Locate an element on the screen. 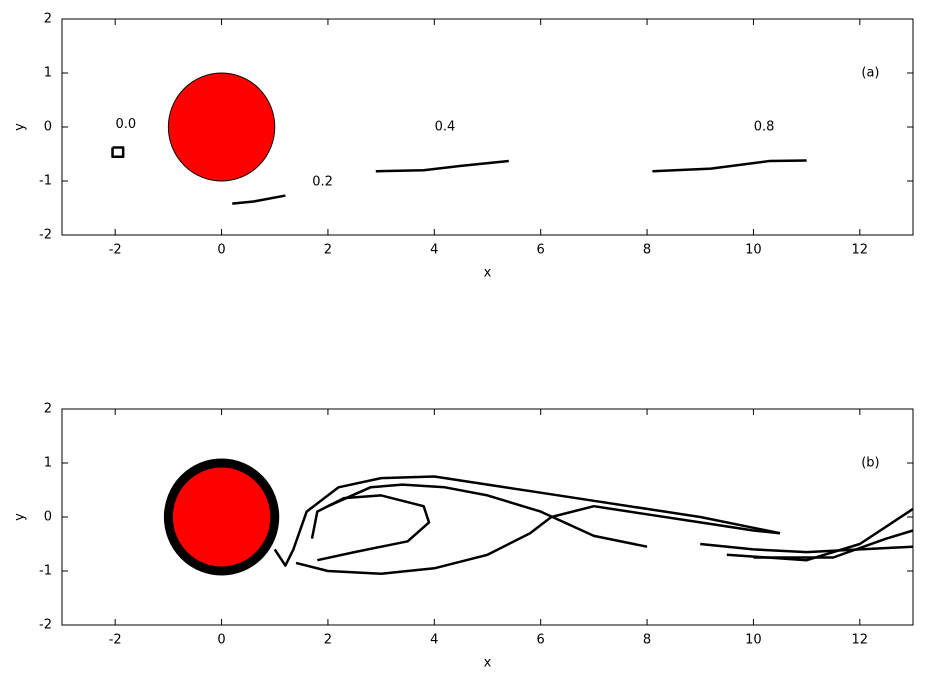 Image resolution: width=928 pixels, height=683 pixels. annotation: 0.0 is located at coordinates (125, 124).